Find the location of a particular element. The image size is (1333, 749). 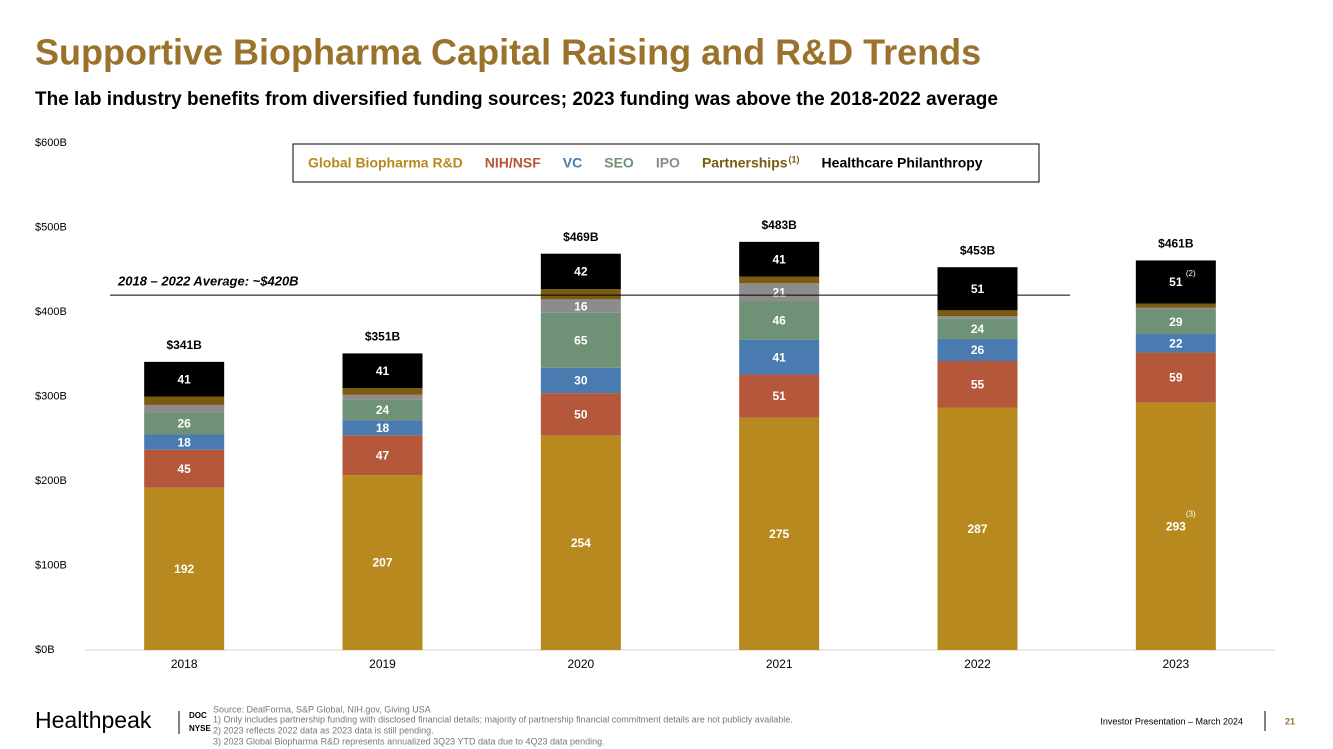

logo: Healthpeak is located at coordinates (93, 720).